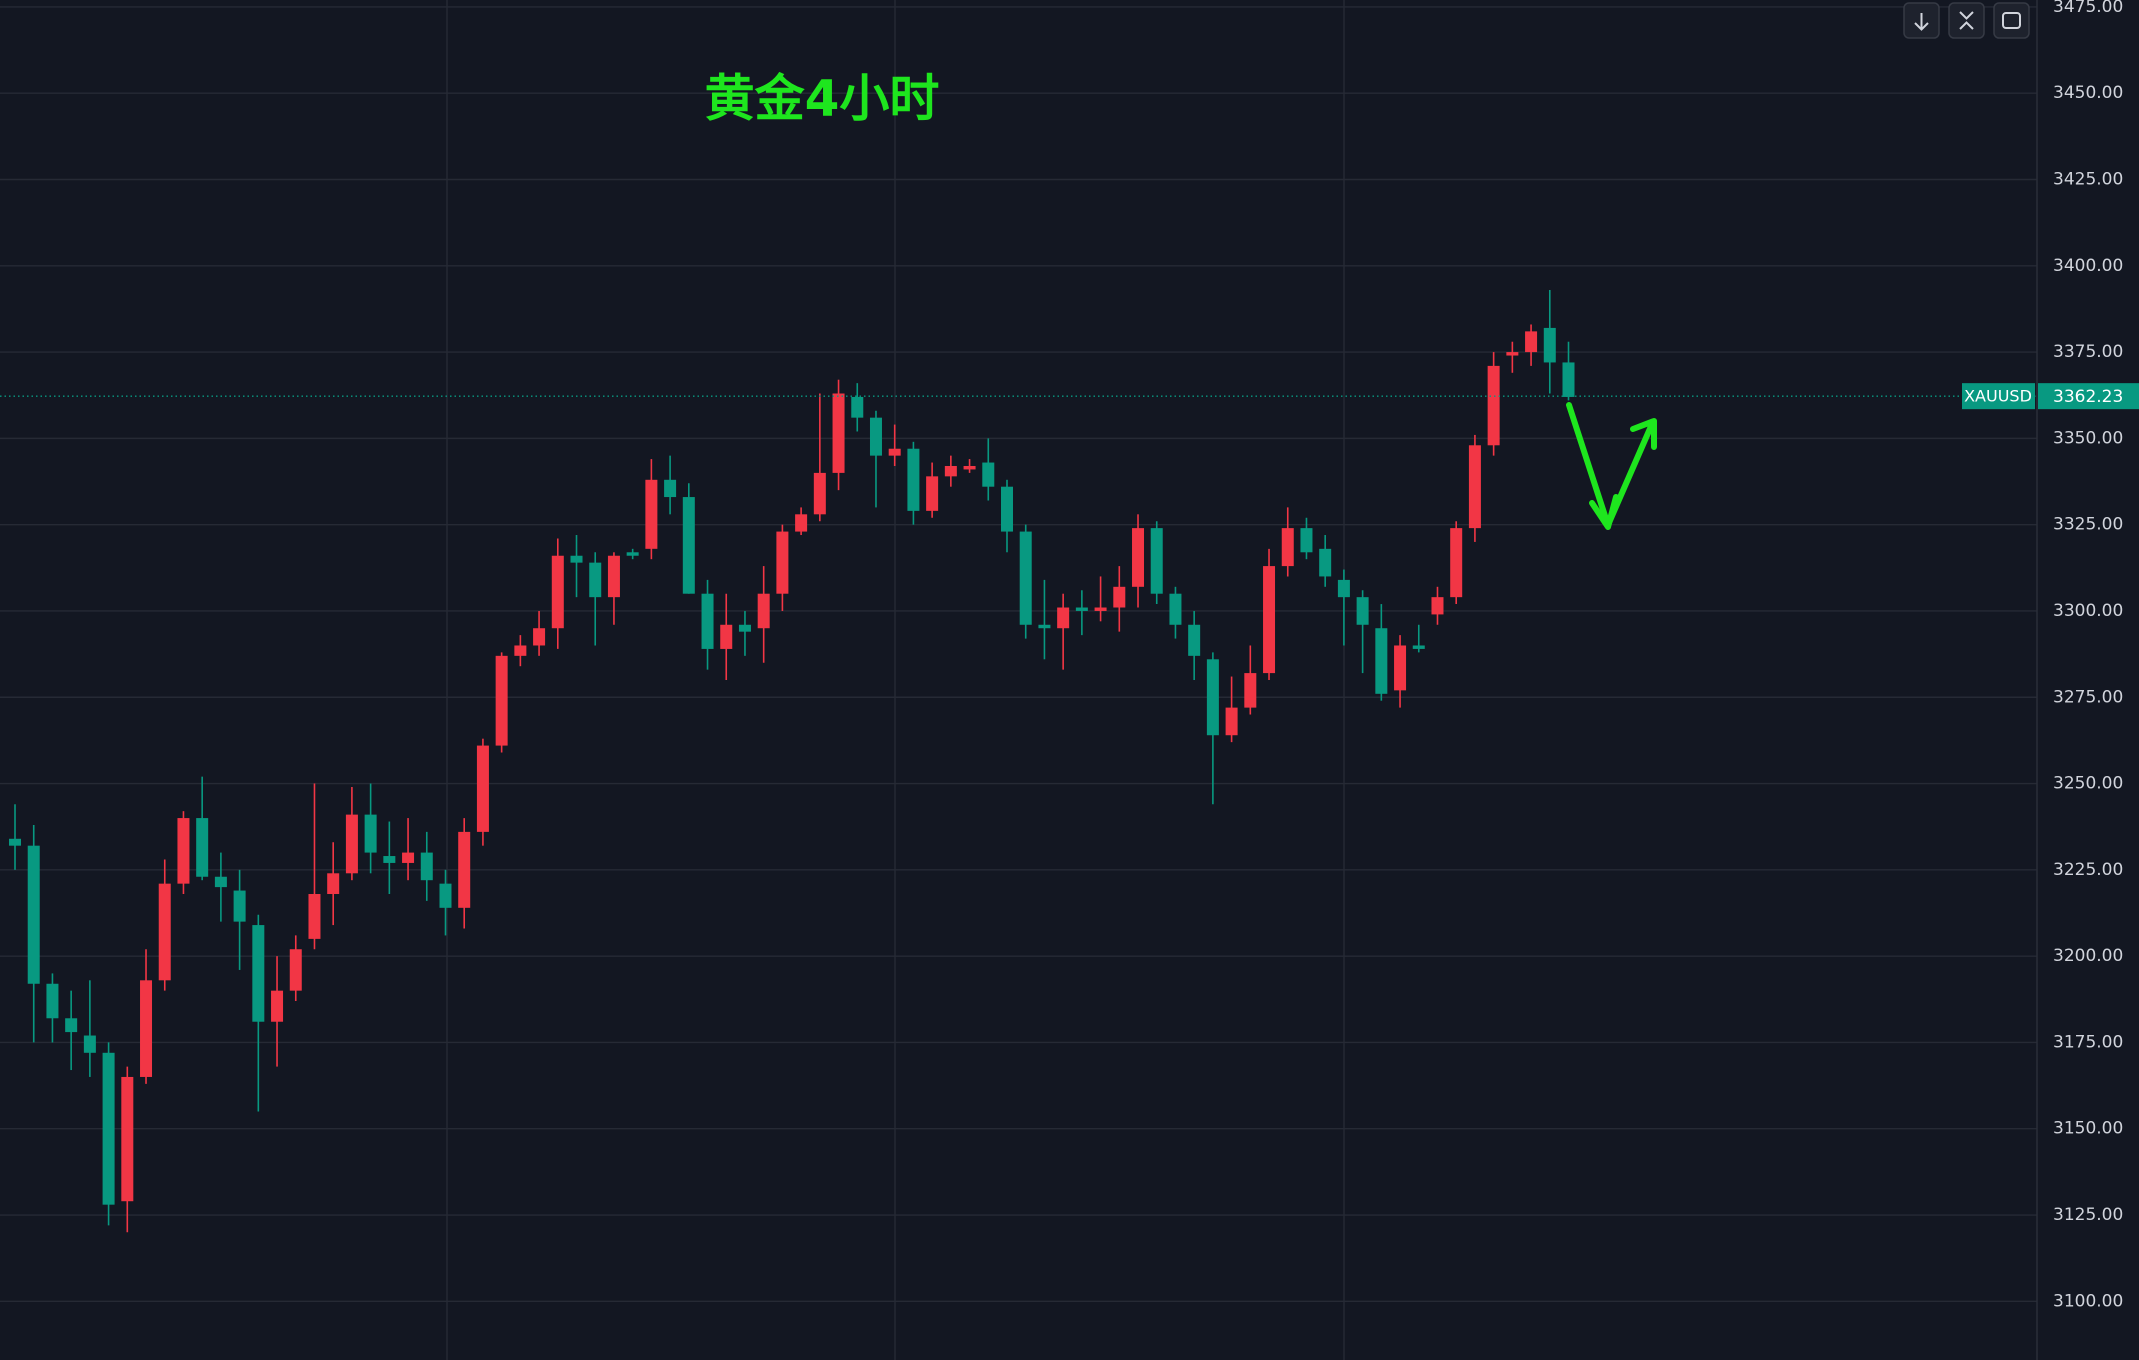 This screenshot has height=1360, width=2139. I want to click on price-tag, so click(2088, 396).